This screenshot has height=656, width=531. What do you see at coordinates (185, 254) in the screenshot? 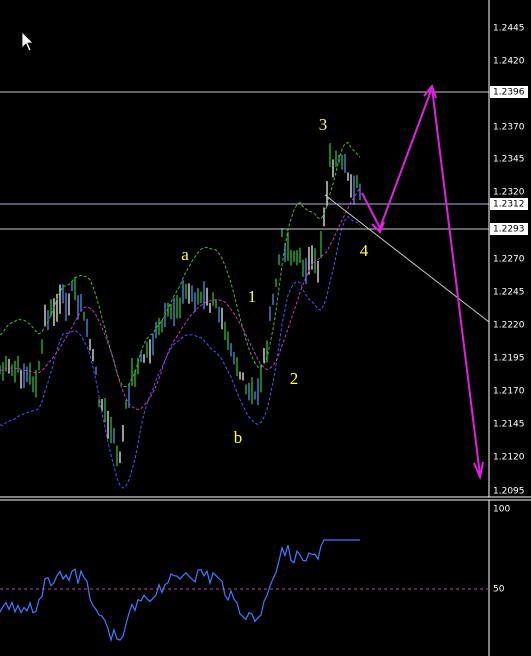
I see `wave-label: a` at bounding box center [185, 254].